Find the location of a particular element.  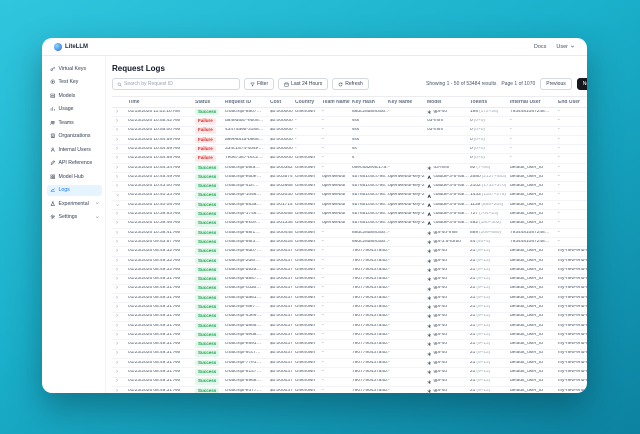

column-header-internal-user: Internal User is located at coordinates (525, 102).